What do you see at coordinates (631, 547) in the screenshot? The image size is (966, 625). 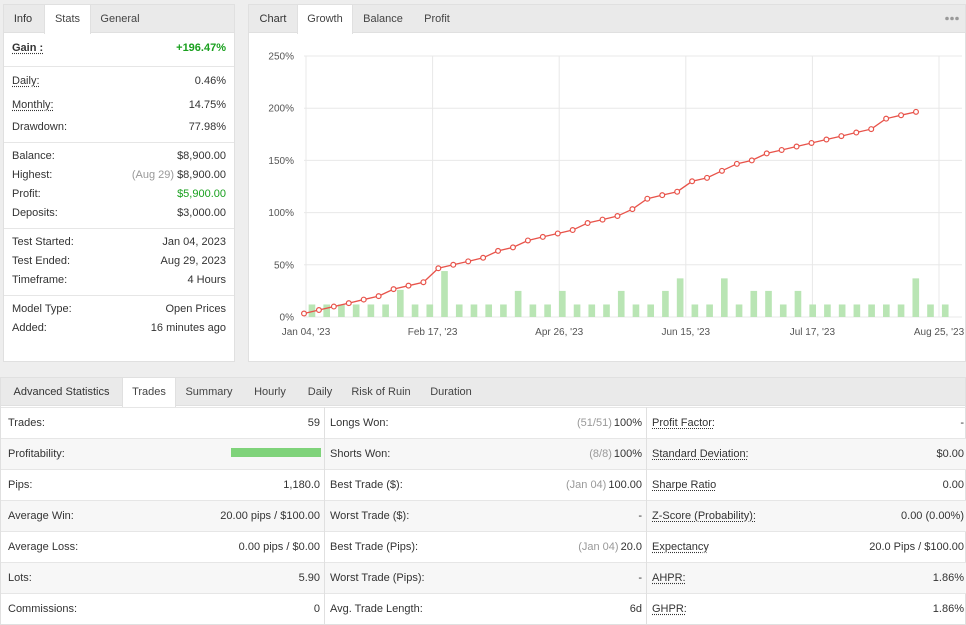 I see `stat-value: 20.0` at bounding box center [631, 547].